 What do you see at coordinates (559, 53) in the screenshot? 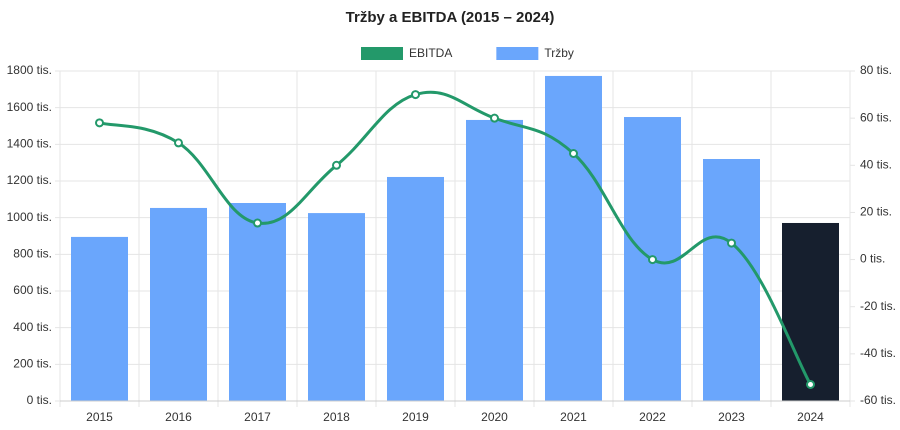
I see `legend-label: Tržby` at bounding box center [559, 53].